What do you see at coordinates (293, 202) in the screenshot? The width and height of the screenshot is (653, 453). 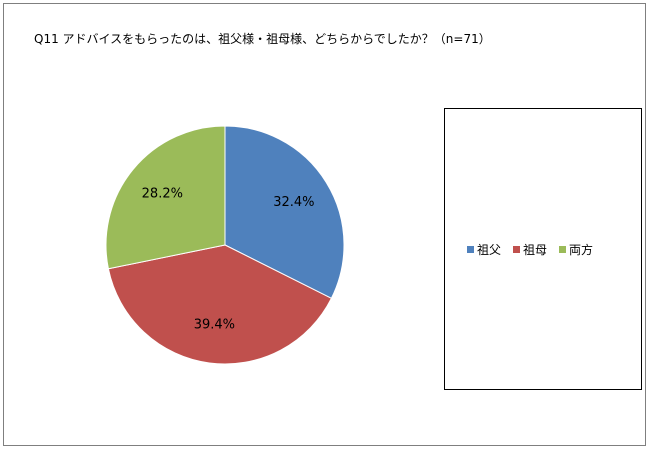 I see `data-label-sofu: 32.4%` at bounding box center [293, 202].